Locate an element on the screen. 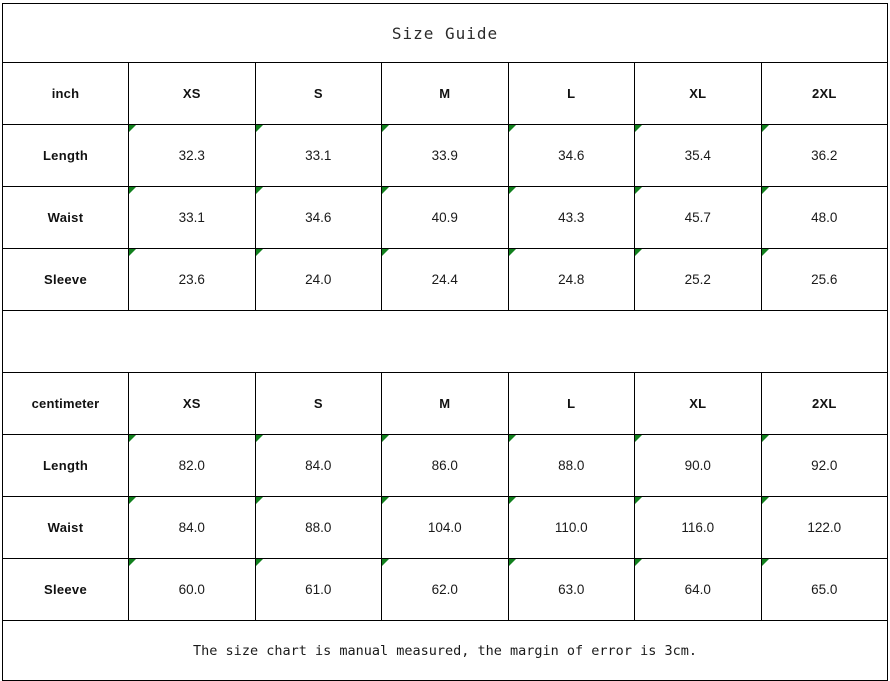 This screenshot has width=890, height=681. table-row: Waist 84.0 88.0 104.0 110.0 116.0 122.0 is located at coordinates (445, 527).